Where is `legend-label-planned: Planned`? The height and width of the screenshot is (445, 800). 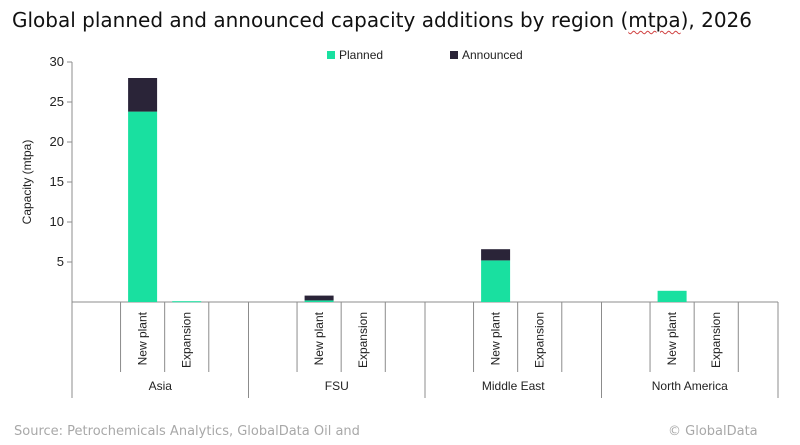
legend-label-planned: Planned is located at coordinates (361, 55).